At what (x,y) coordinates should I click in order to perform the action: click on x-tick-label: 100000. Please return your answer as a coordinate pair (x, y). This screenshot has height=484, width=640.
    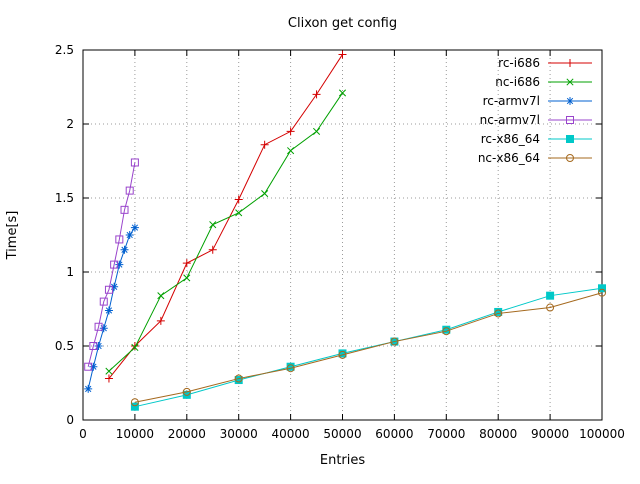
    Looking at the image, I should click on (602, 434).